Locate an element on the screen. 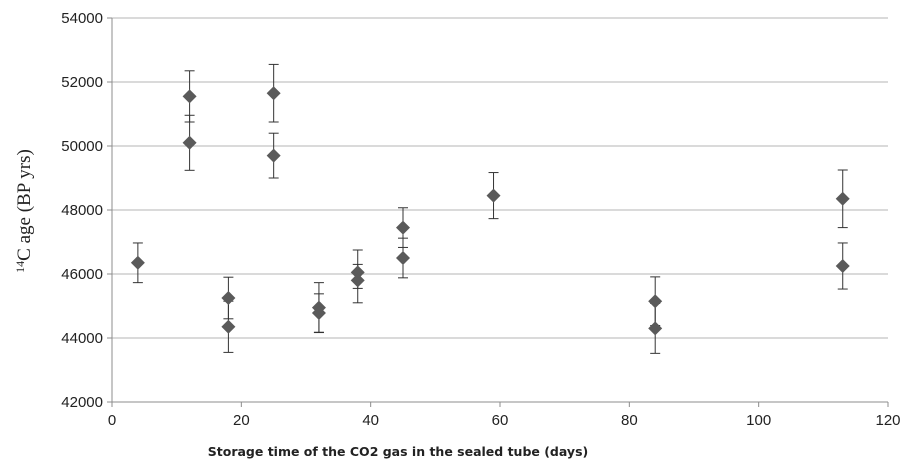  y-tick-label: 46000 is located at coordinates (82, 274).